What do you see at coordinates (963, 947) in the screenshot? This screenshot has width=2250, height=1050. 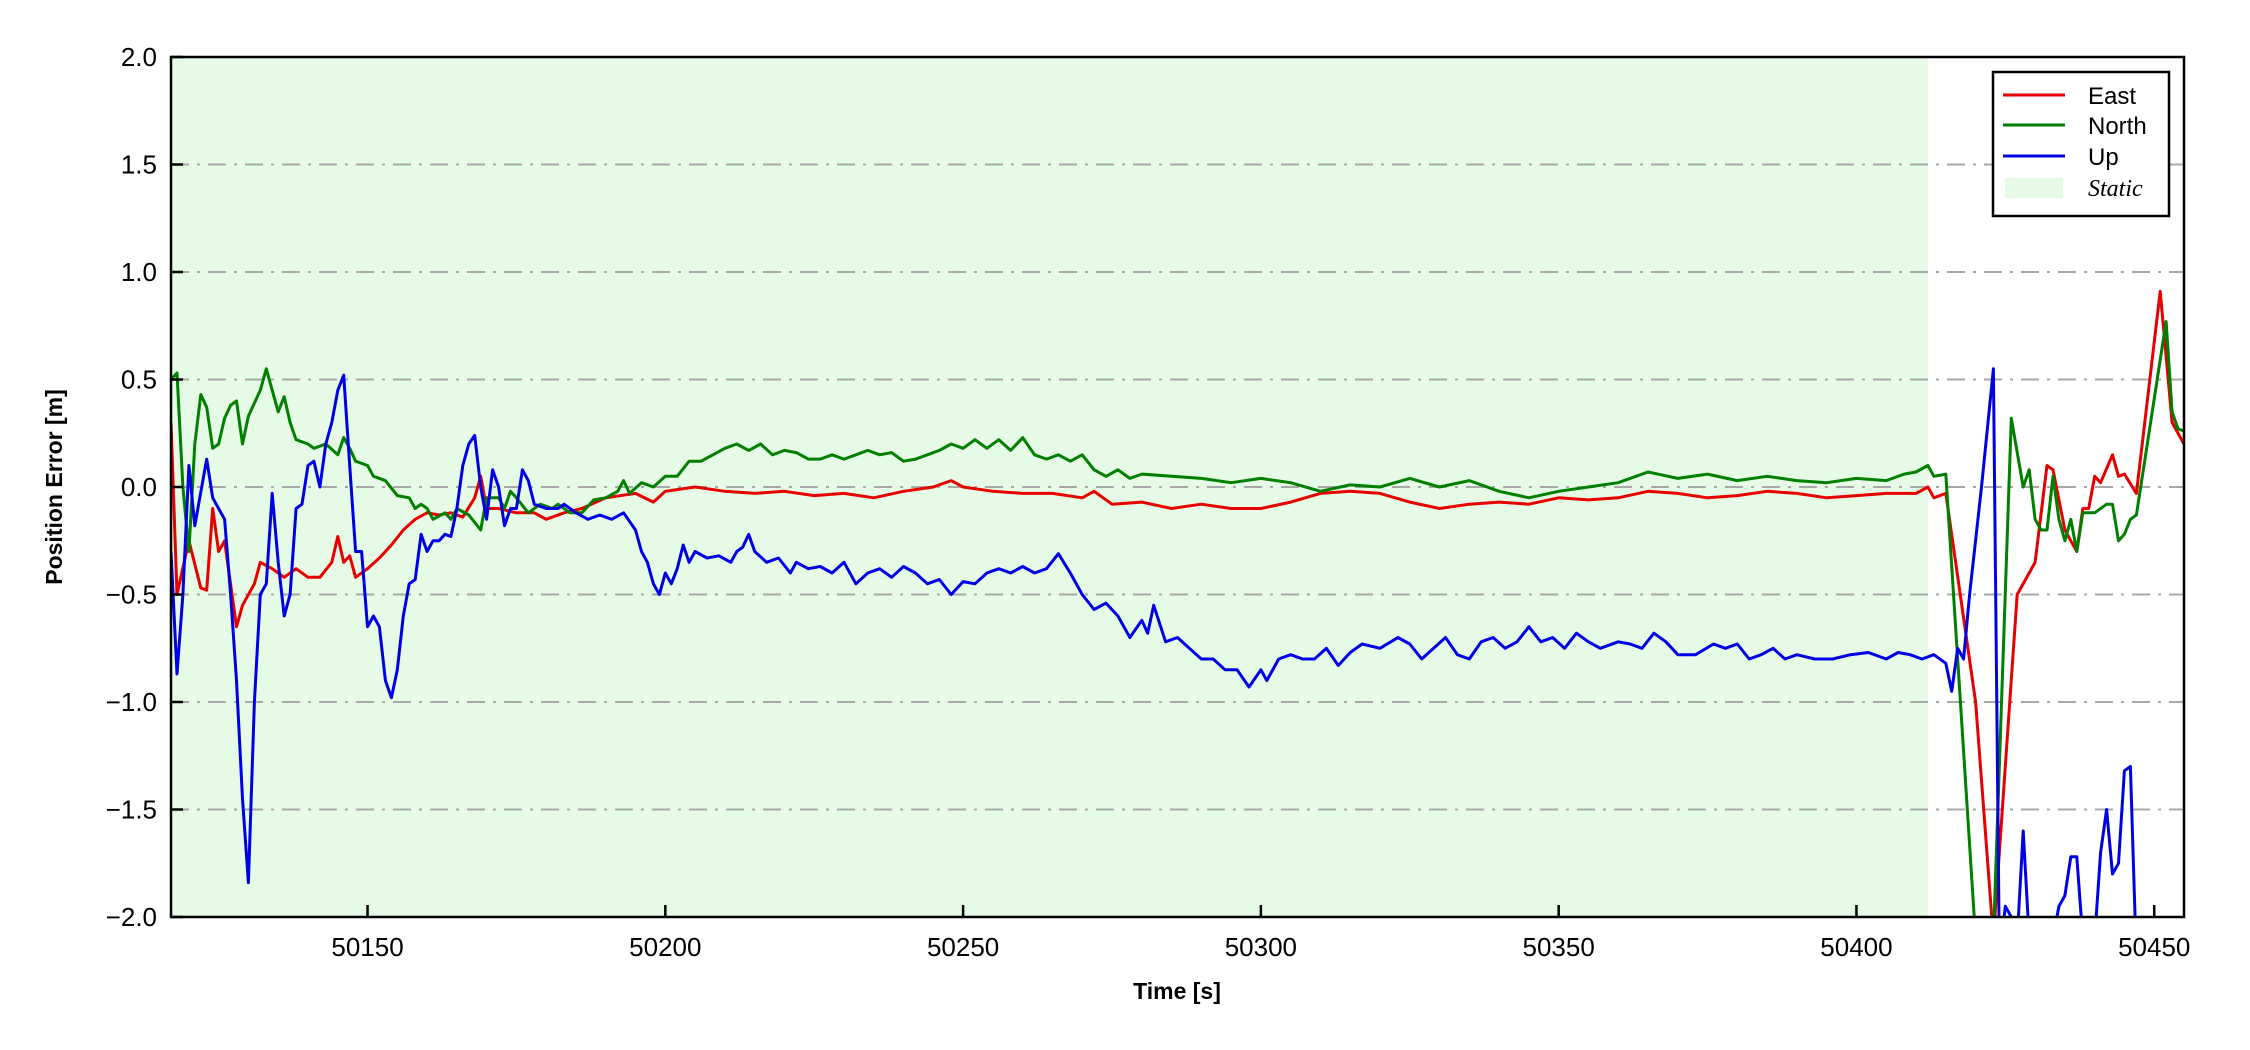 I see `x-tick-label: 50250` at bounding box center [963, 947].